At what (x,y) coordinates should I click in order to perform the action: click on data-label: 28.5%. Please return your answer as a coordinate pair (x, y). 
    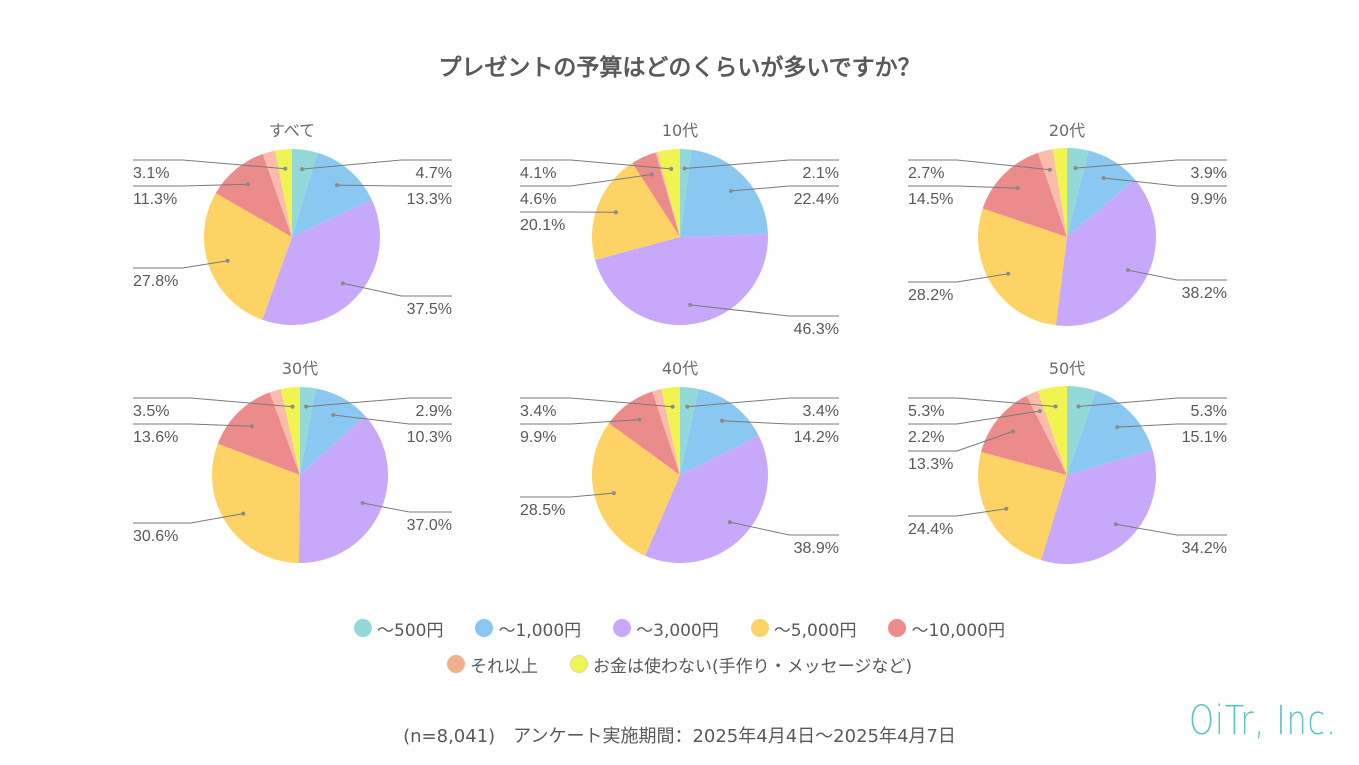
    Looking at the image, I should click on (542, 510).